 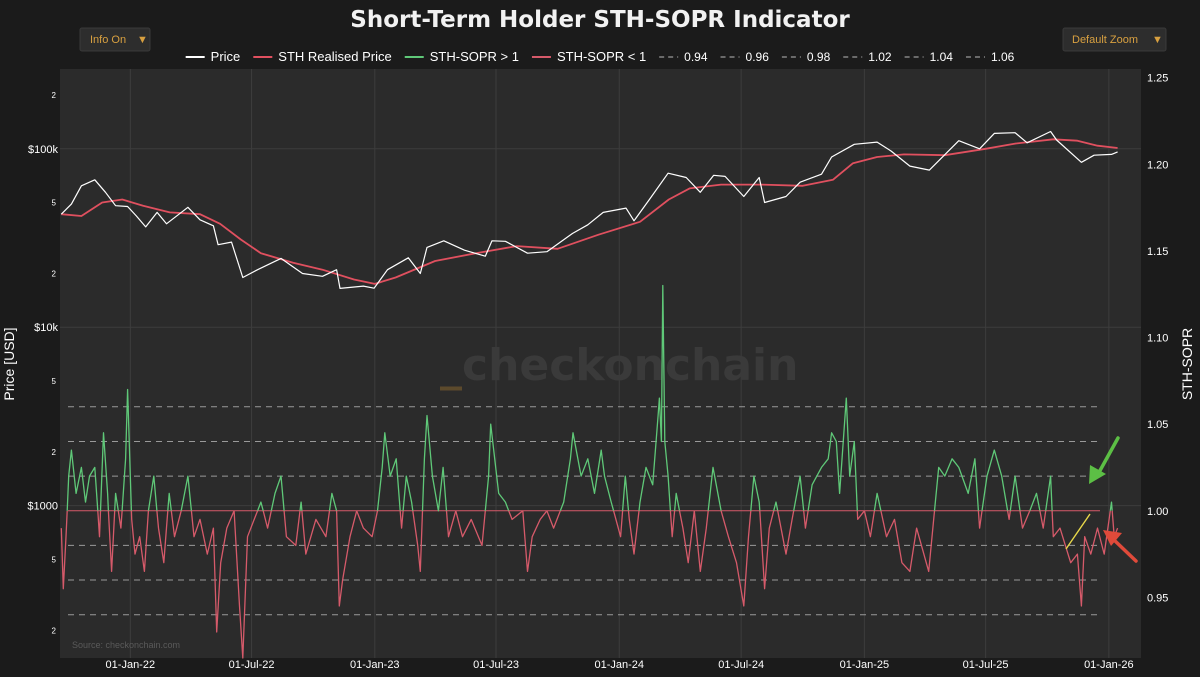 I want to click on watermark: _checkonchain, so click(x=619, y=365).